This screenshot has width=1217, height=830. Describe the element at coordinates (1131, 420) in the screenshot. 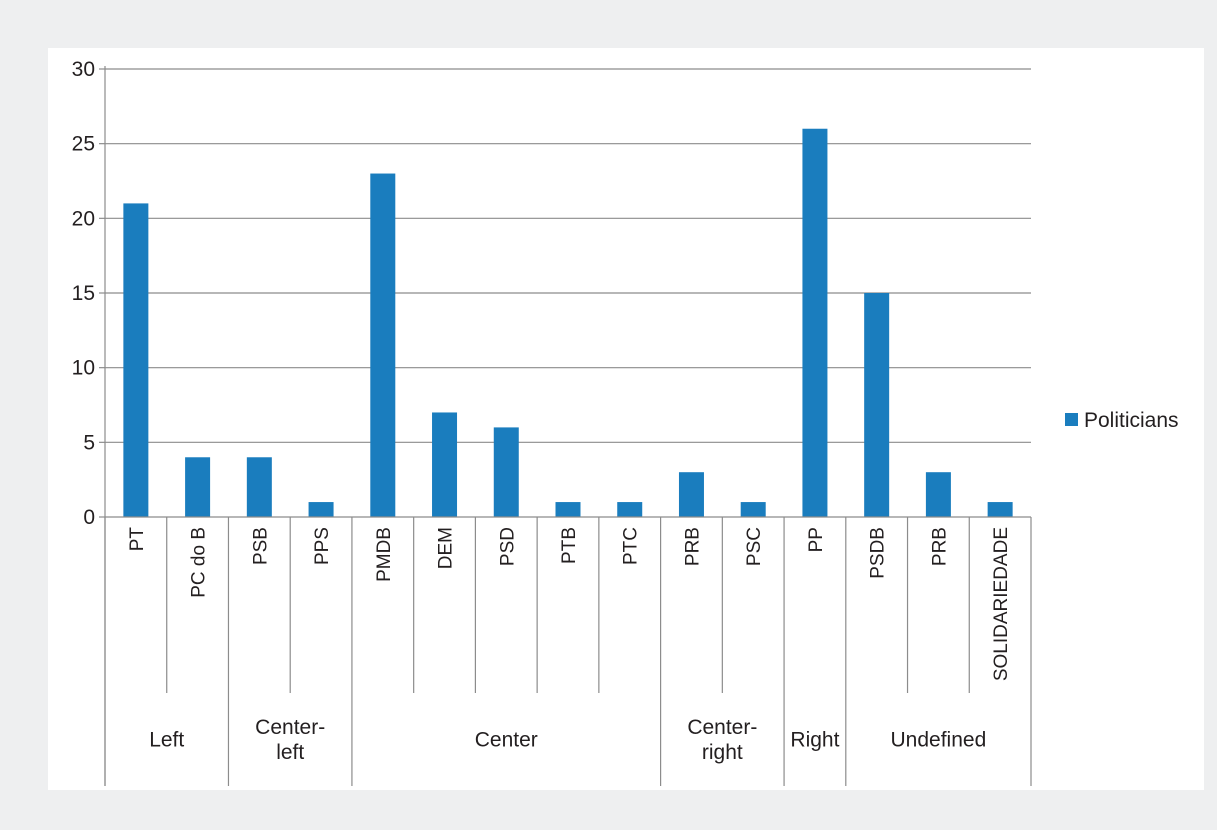

I see `legend-label-politicians: Politicians` at that location.